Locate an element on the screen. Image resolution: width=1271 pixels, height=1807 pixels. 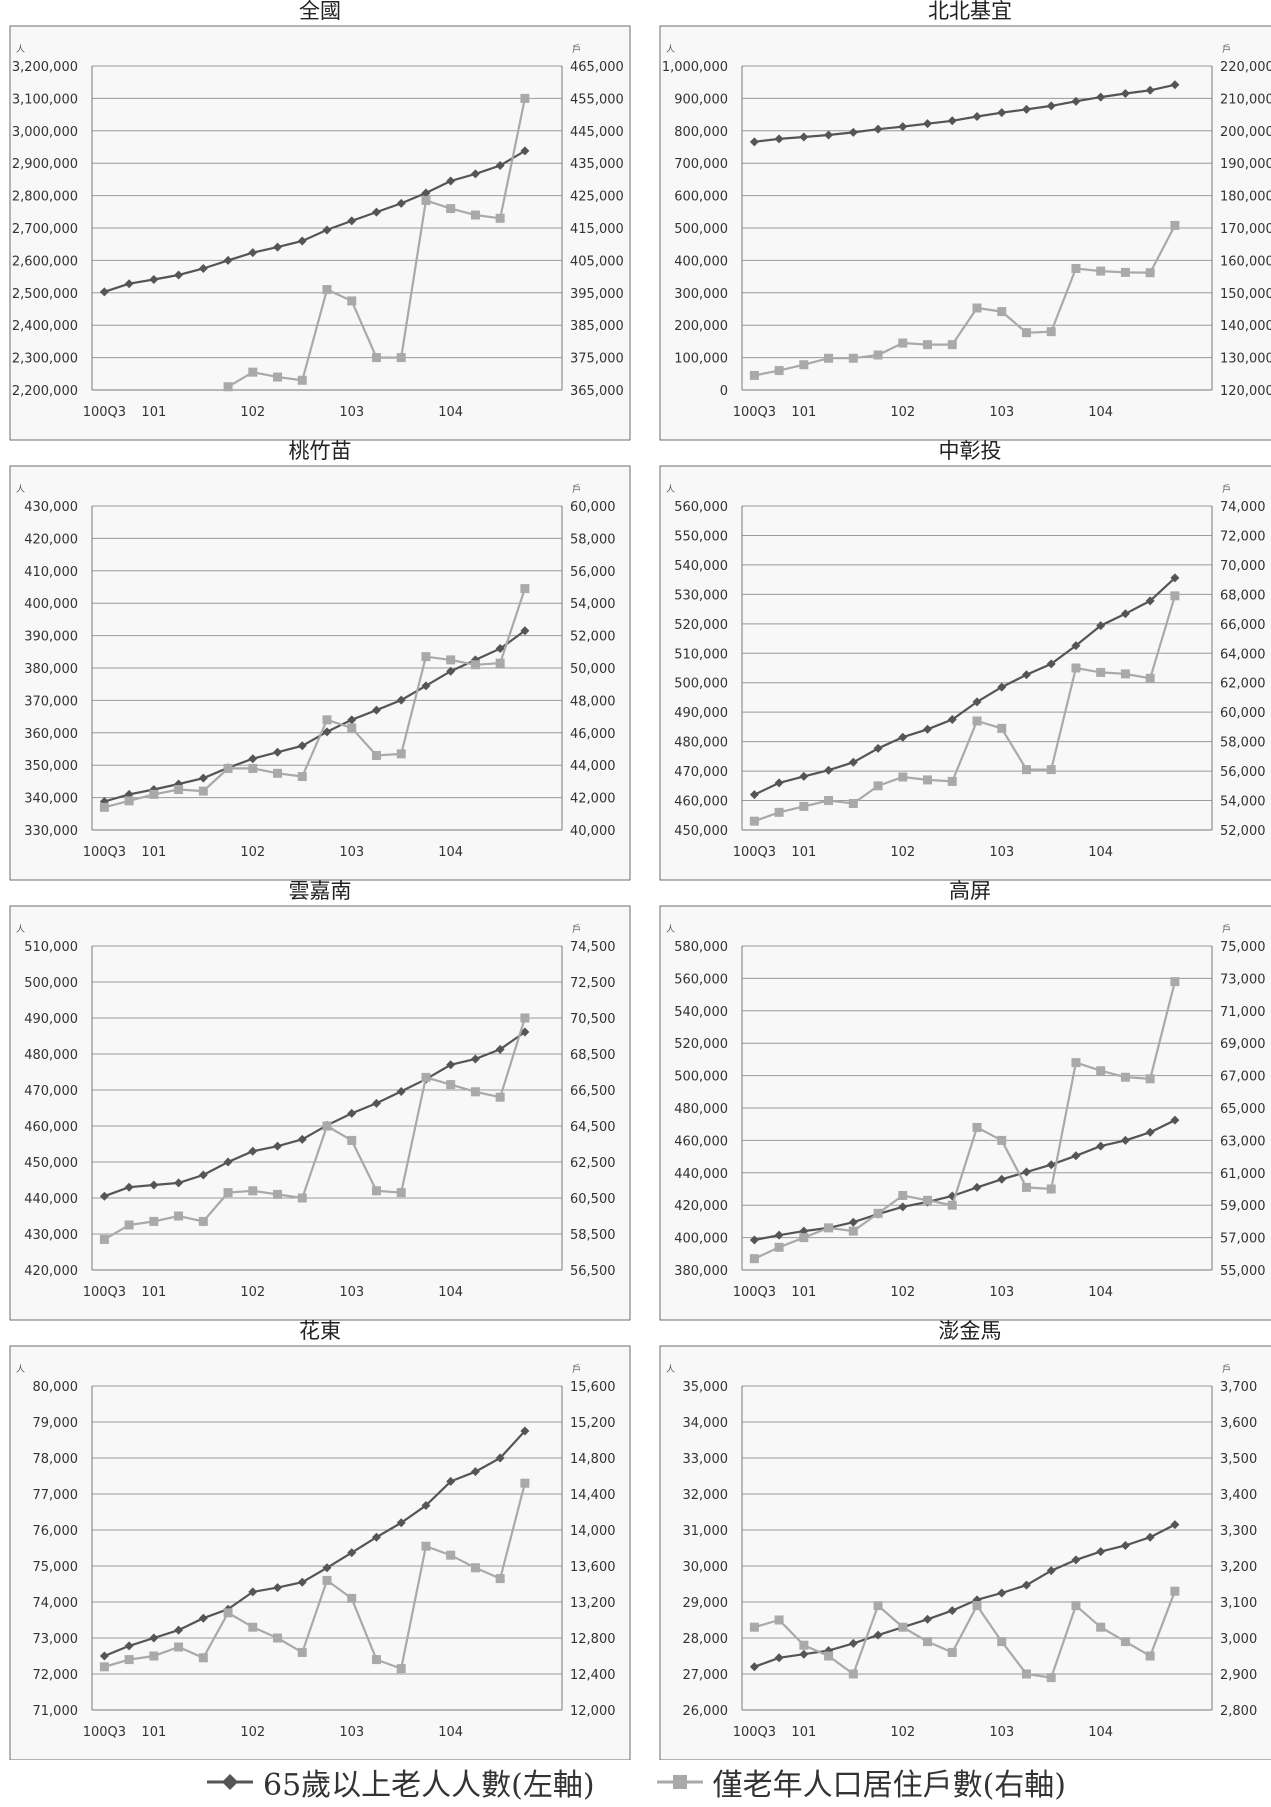
chart-title: 中彰投 is located at coordinates (970, 451).